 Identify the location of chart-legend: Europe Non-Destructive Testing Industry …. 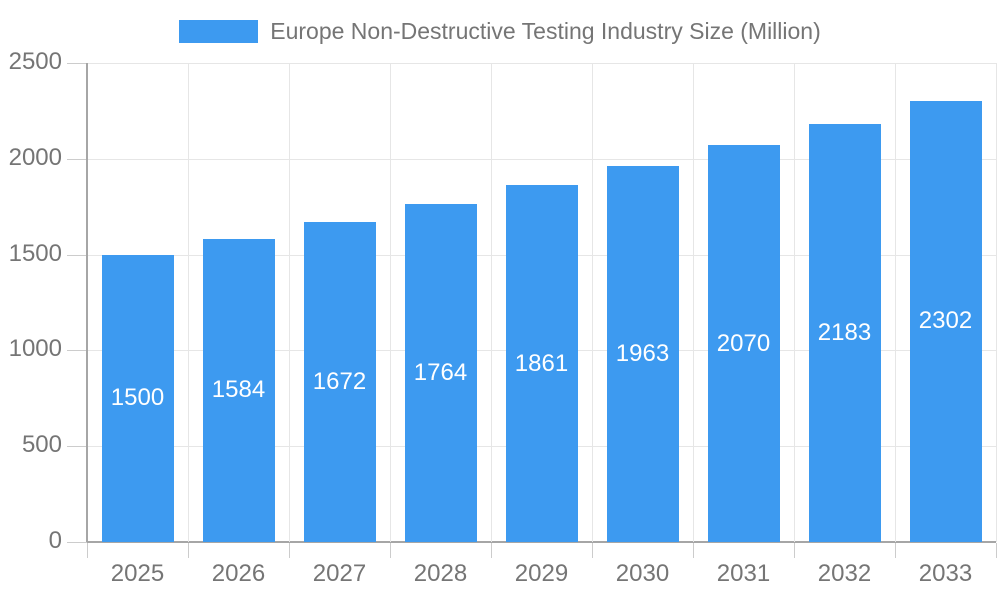
(500, 31).